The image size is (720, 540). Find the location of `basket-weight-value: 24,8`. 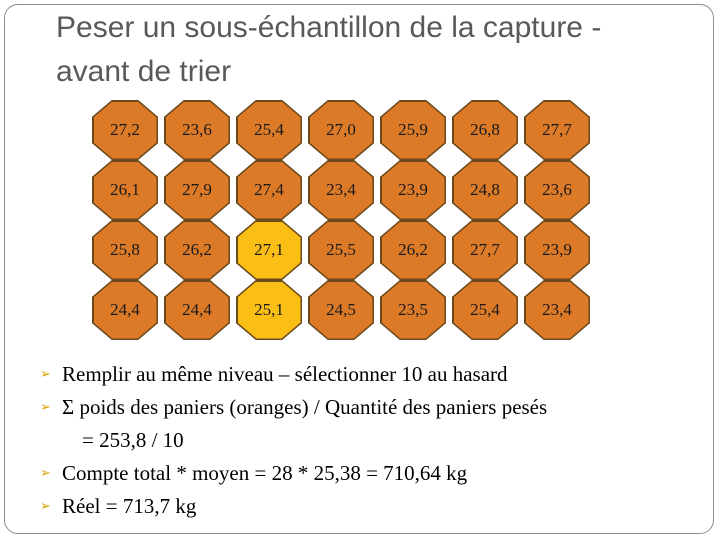

basket-weight-value: 24,8 is located at coordinates (485, 190).